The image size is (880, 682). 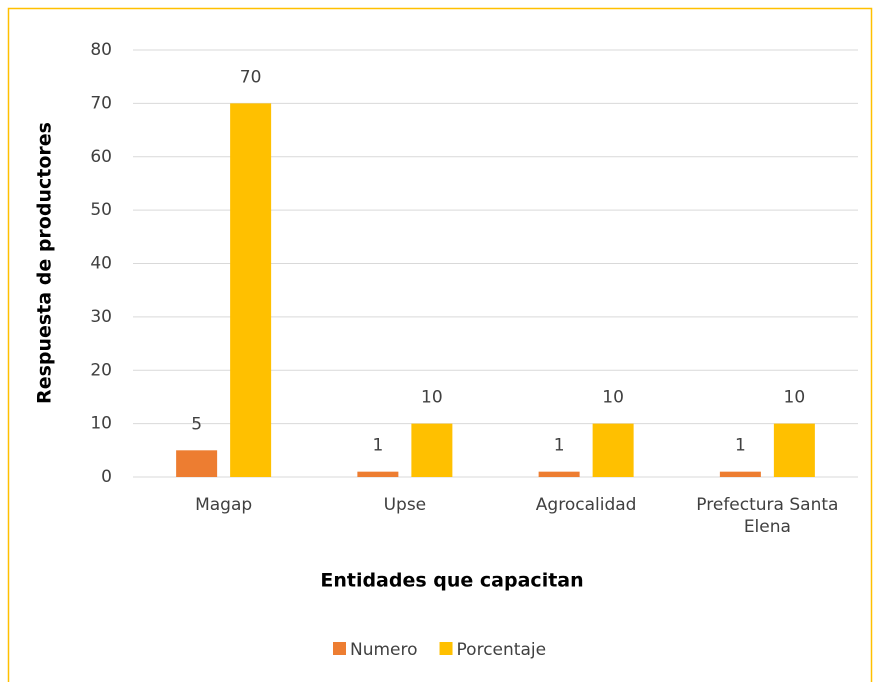 I want to click on x-tick-label: Agrocalidad, so click(x=586, y=505).